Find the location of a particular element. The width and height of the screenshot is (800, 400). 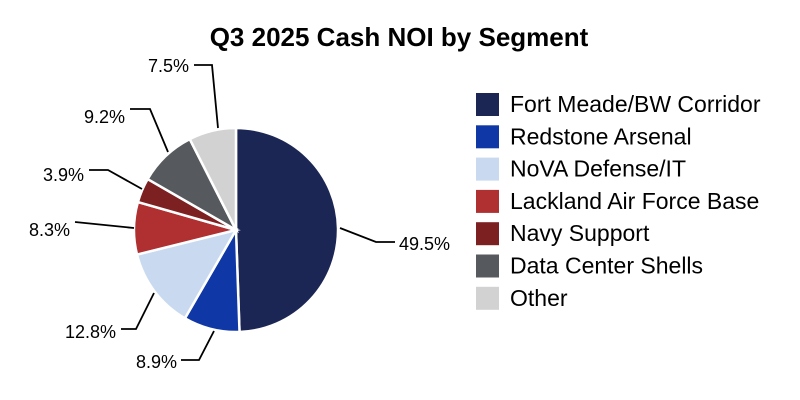

legend-swatch-navy-support is located at coordinates (487, 234).